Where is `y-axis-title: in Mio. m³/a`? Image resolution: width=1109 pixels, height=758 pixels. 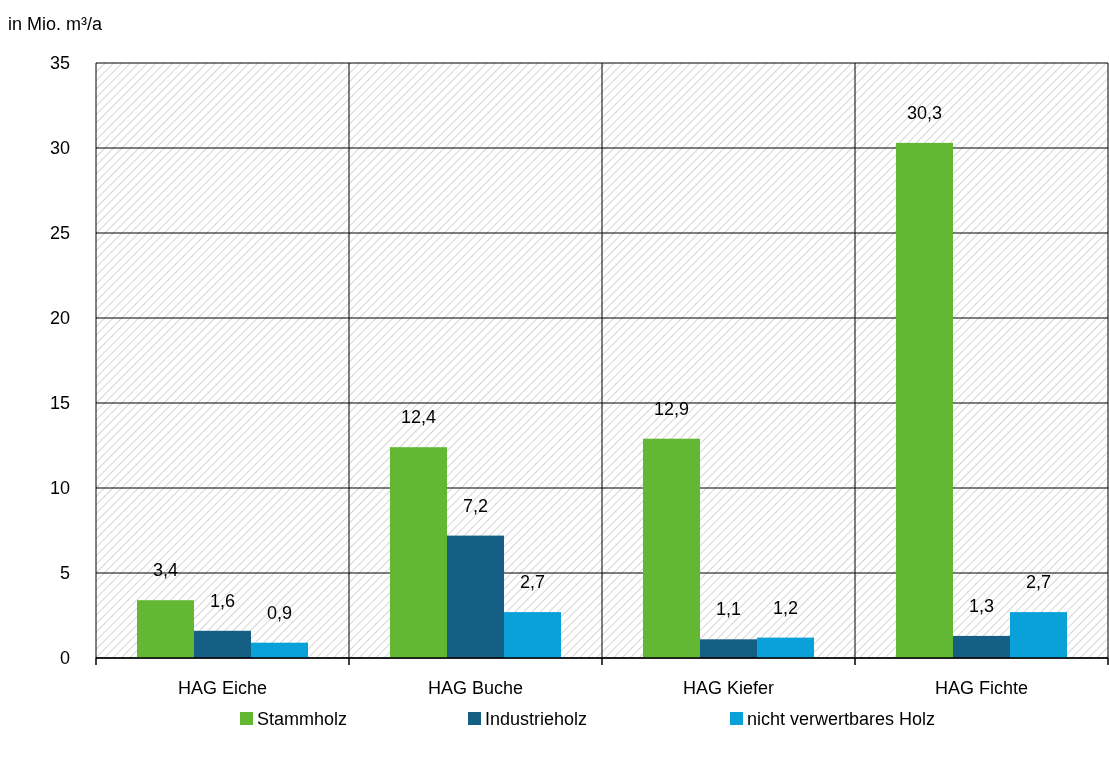 y-axis-title: in Mio. m³/a is located at coordinates (56, 24).